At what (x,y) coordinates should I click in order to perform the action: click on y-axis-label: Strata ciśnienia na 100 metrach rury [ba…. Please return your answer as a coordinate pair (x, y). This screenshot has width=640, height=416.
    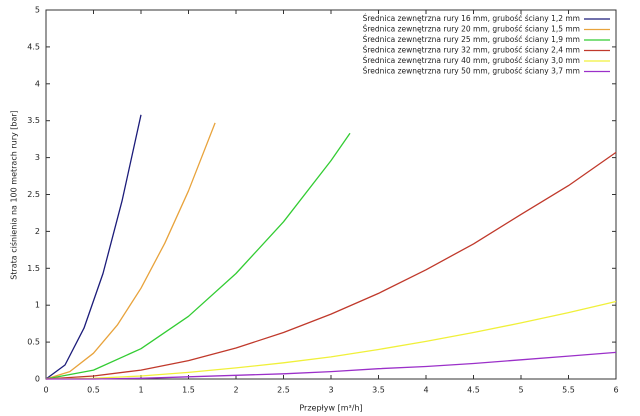
    Looking at the image, I should click on (14, 195).